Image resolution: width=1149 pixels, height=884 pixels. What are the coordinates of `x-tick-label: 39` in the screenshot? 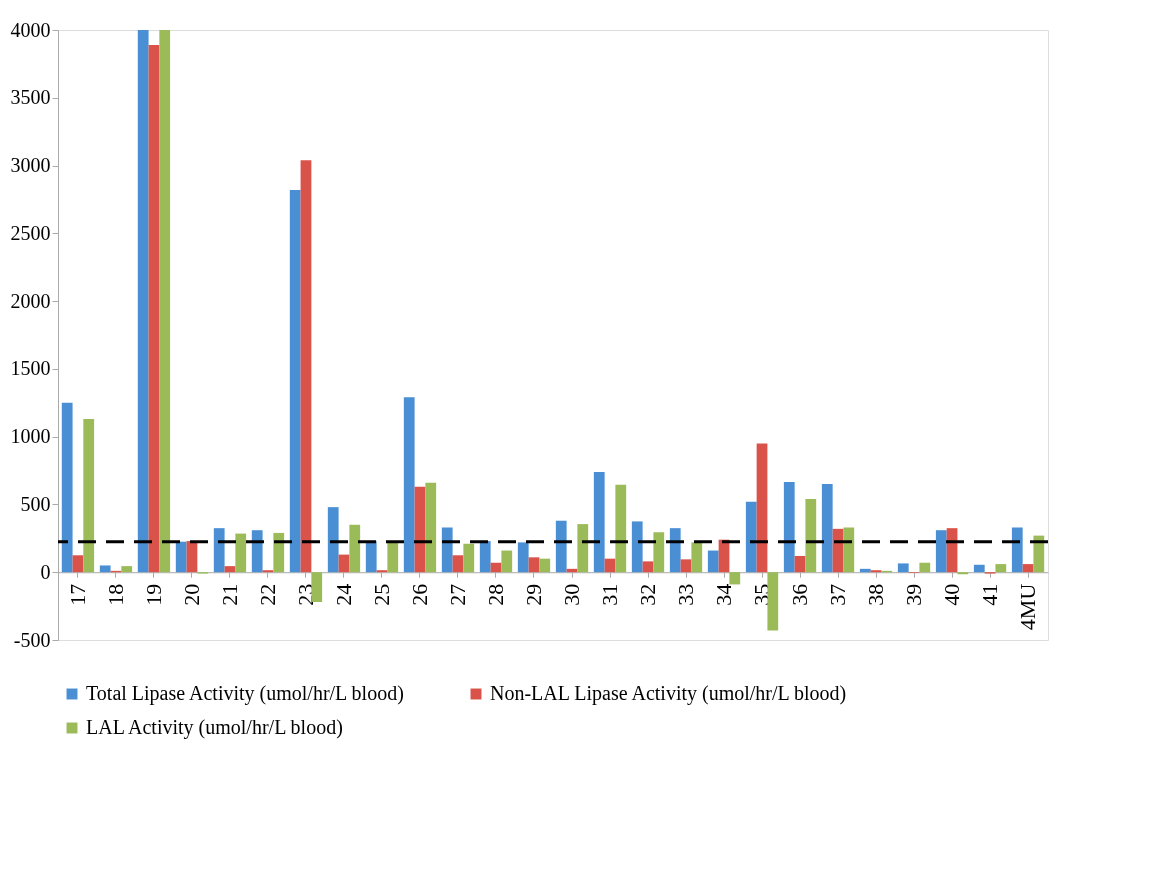 It's located at (914, 594).